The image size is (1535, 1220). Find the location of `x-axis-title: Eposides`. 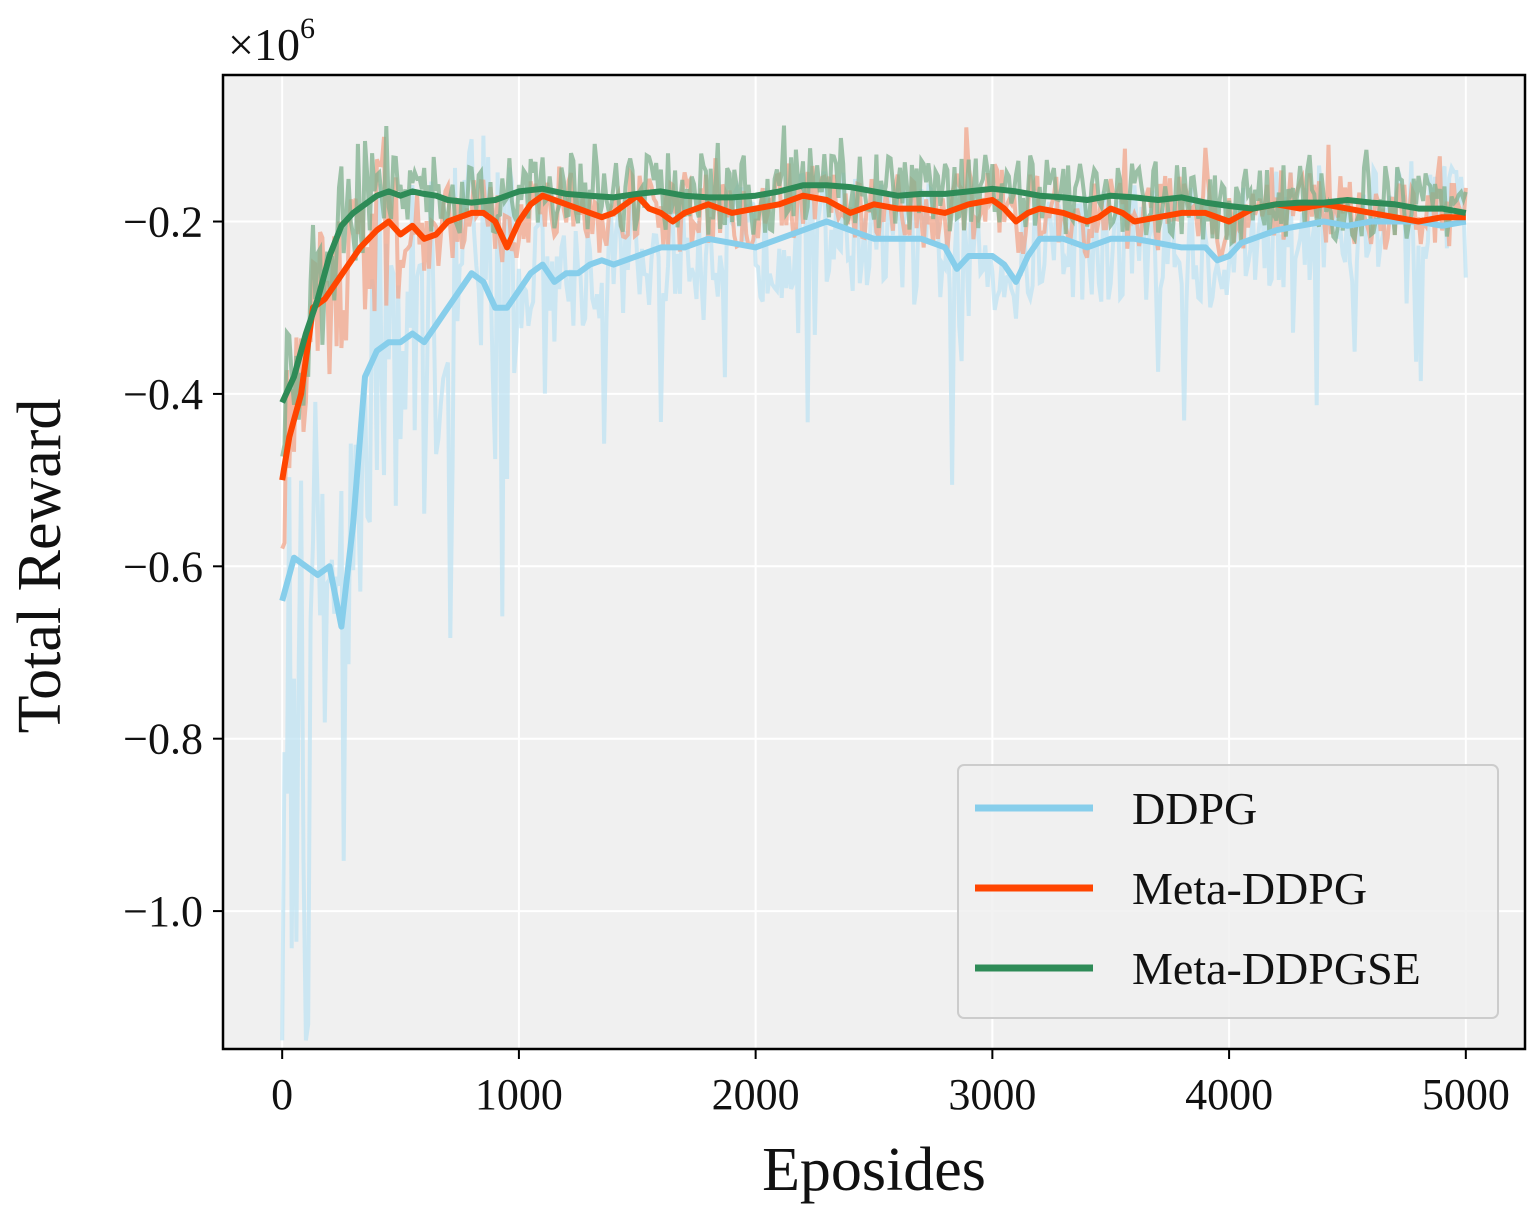

x-axis-title: Eposides is located at coordinates (874, 1170).